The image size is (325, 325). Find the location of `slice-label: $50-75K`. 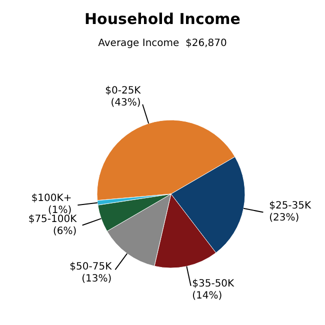

slice-label: $50-75K is located at coordinates (91, 266).